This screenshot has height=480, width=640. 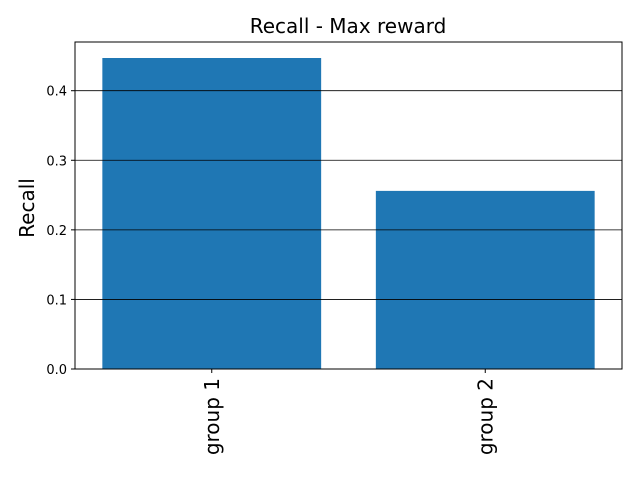 I want to click on y-tick-label: 0.4, so click(x=56, y=92).